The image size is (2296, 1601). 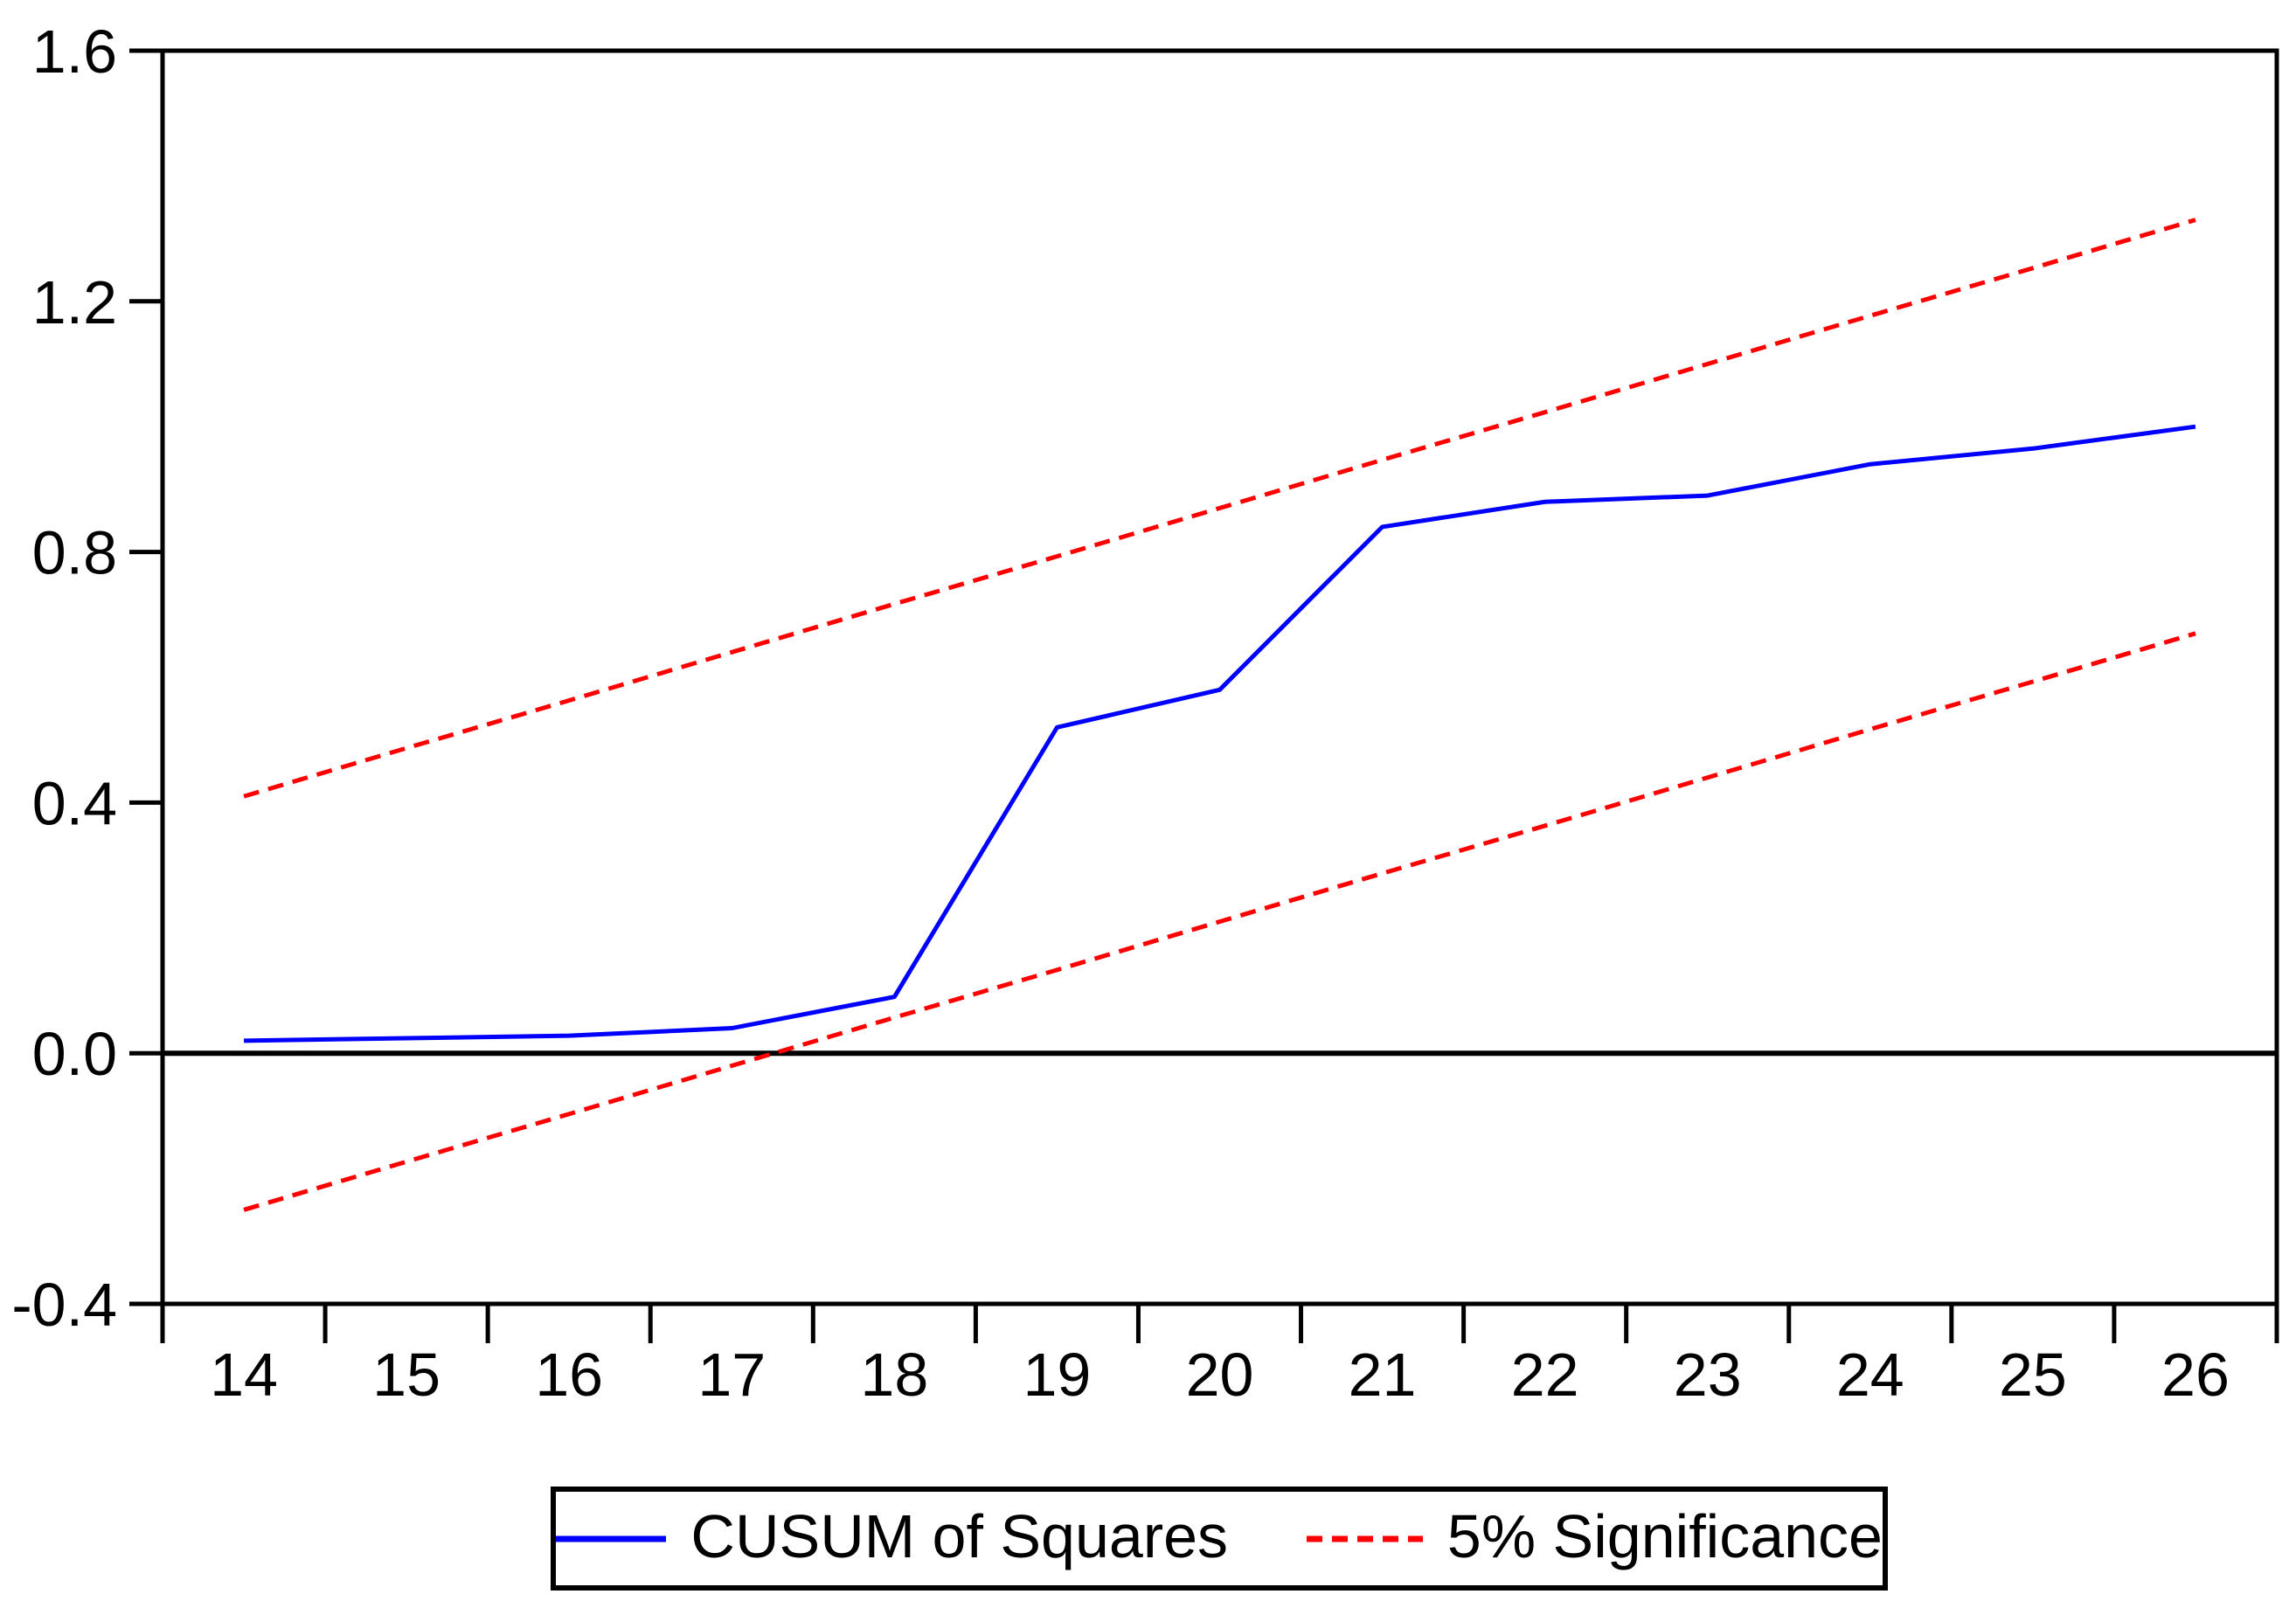 What do you see at coordinates (74, 553) in the screenshot?
I see `y-tick-label: 0.8` at bounding box center [74, 553].